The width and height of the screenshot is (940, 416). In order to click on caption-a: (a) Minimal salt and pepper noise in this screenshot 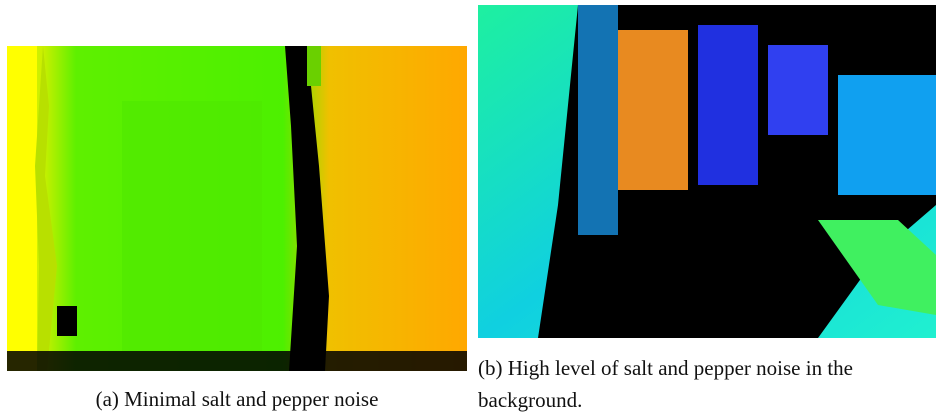, I will do `click(237, 399)`.